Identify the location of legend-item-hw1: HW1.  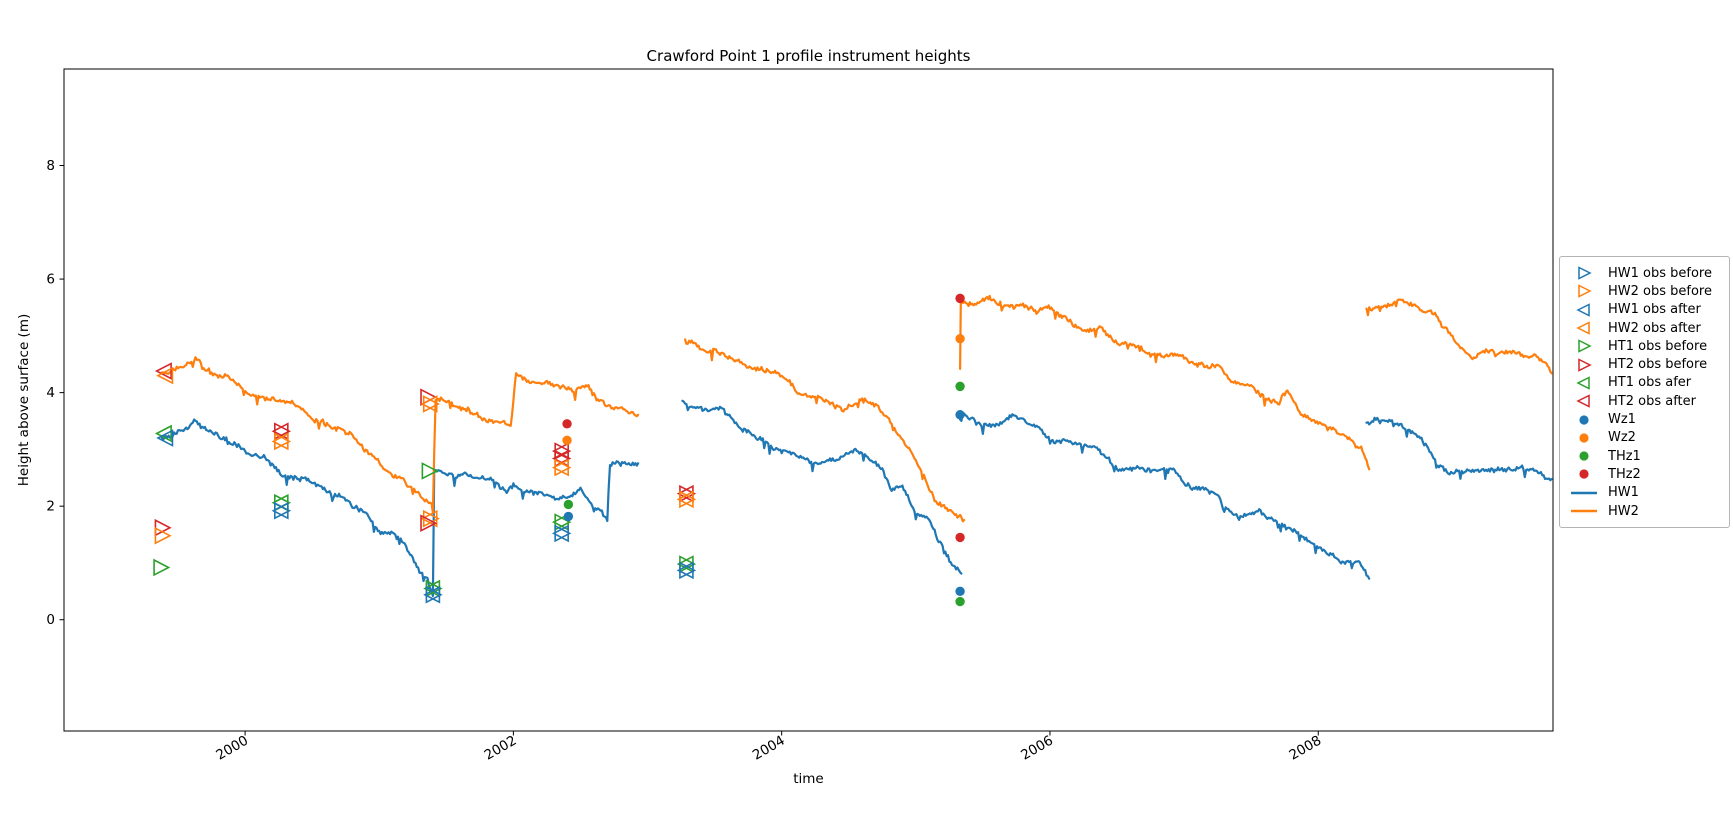
(1644, 493).